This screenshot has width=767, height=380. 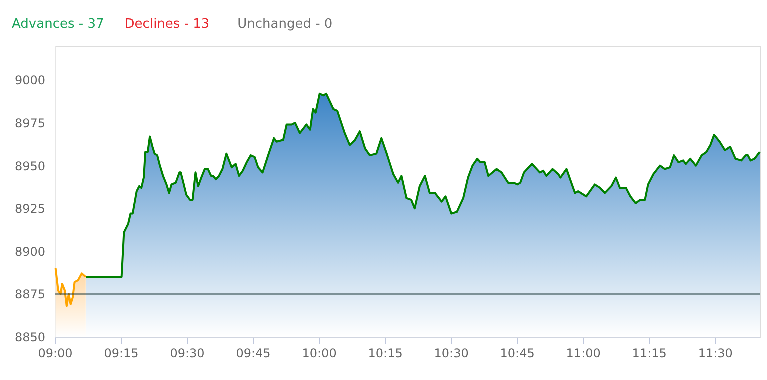 I want to click on x-tick-label: 11:15, so click(x=649, y=353).